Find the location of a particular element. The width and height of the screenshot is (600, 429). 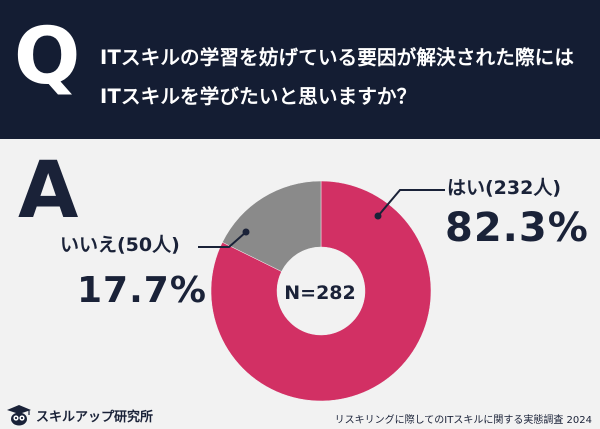

a-letter: A is located at coordinates (48, 191).